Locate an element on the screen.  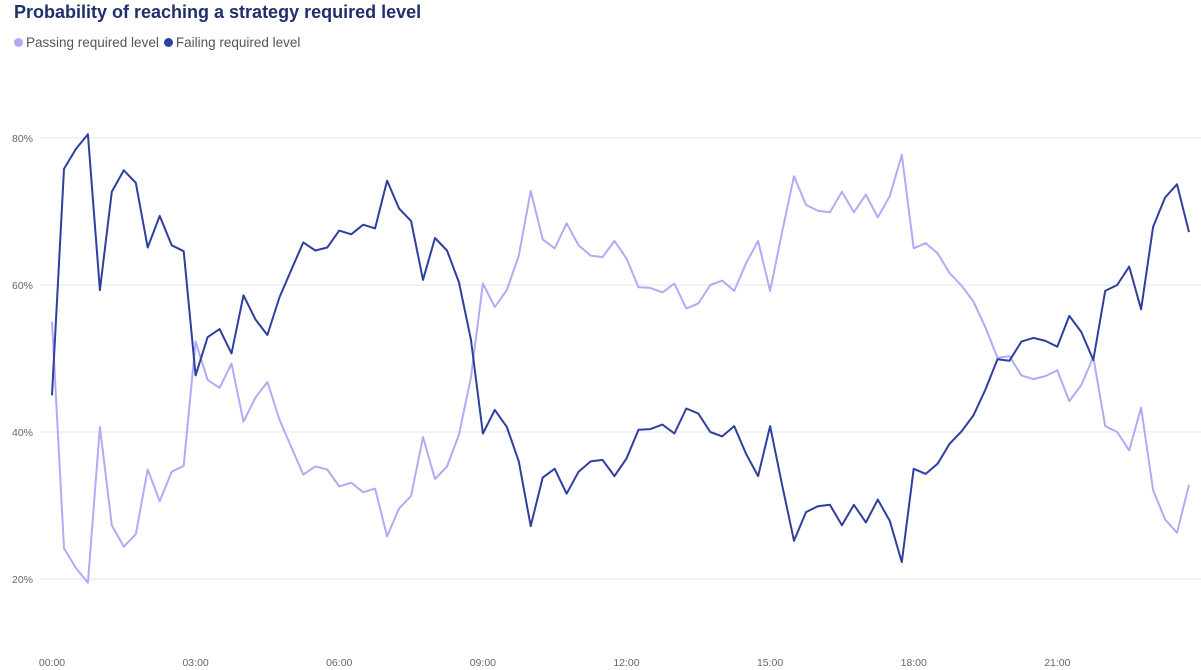
legend-item-failing: Failing required level is located at coordinates (232, 42).